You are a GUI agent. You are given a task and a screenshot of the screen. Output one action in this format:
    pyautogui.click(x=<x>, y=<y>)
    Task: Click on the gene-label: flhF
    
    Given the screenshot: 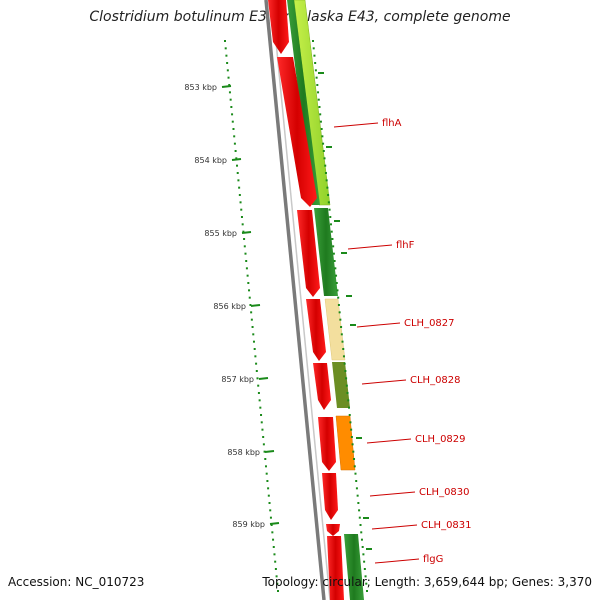 What is the action you would take?
    pyautogui.click(x=405, y=245)
    